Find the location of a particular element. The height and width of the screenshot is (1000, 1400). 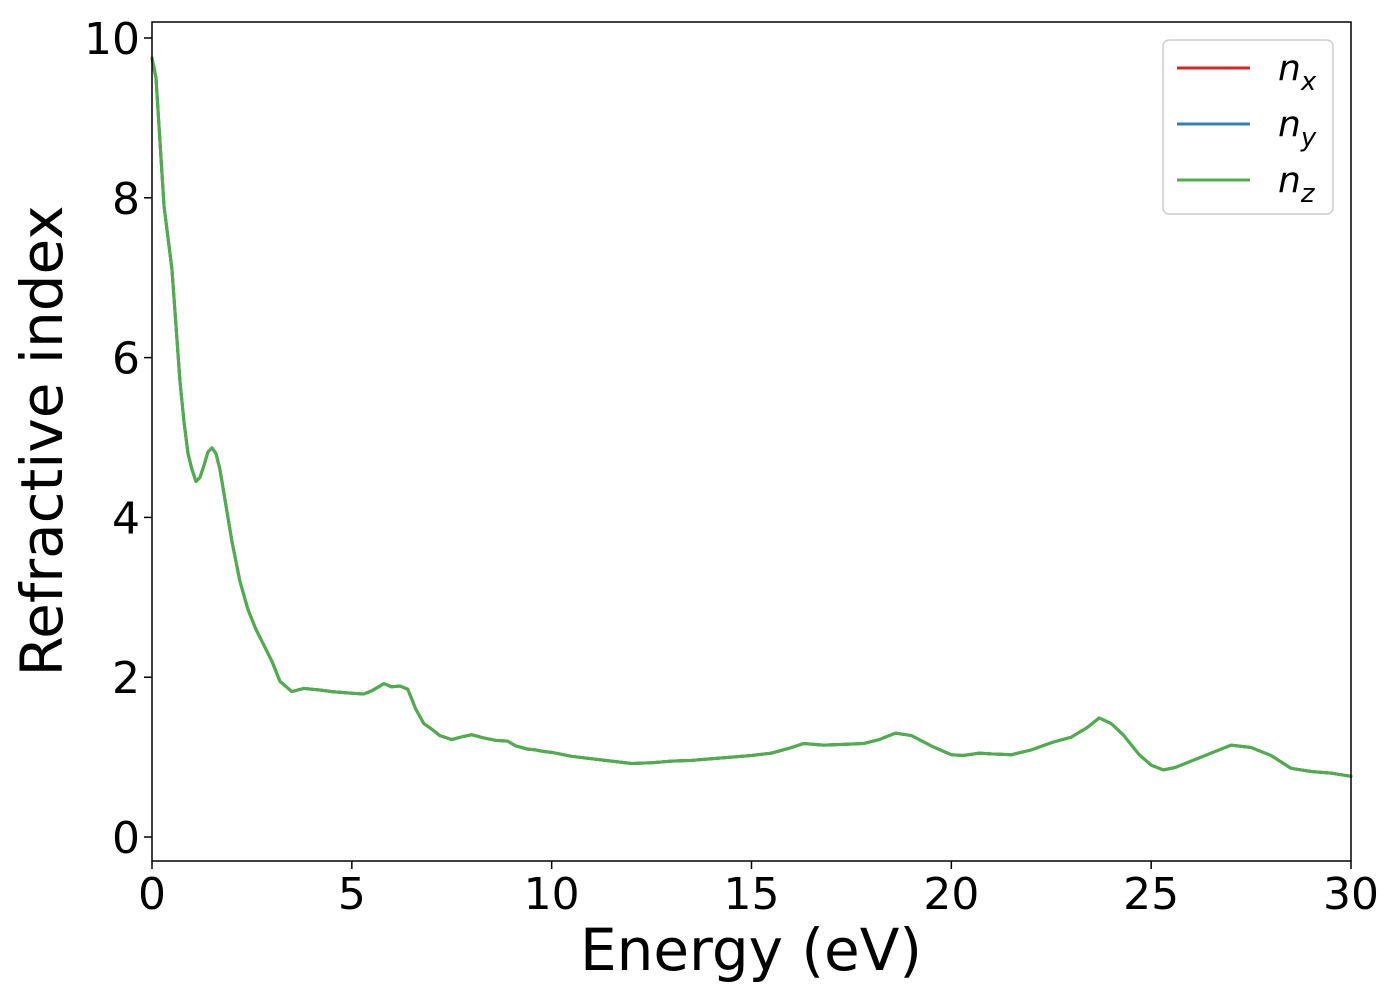

y-axis: 0 2 4 6 8 10 is located at coordinates (118, 439).